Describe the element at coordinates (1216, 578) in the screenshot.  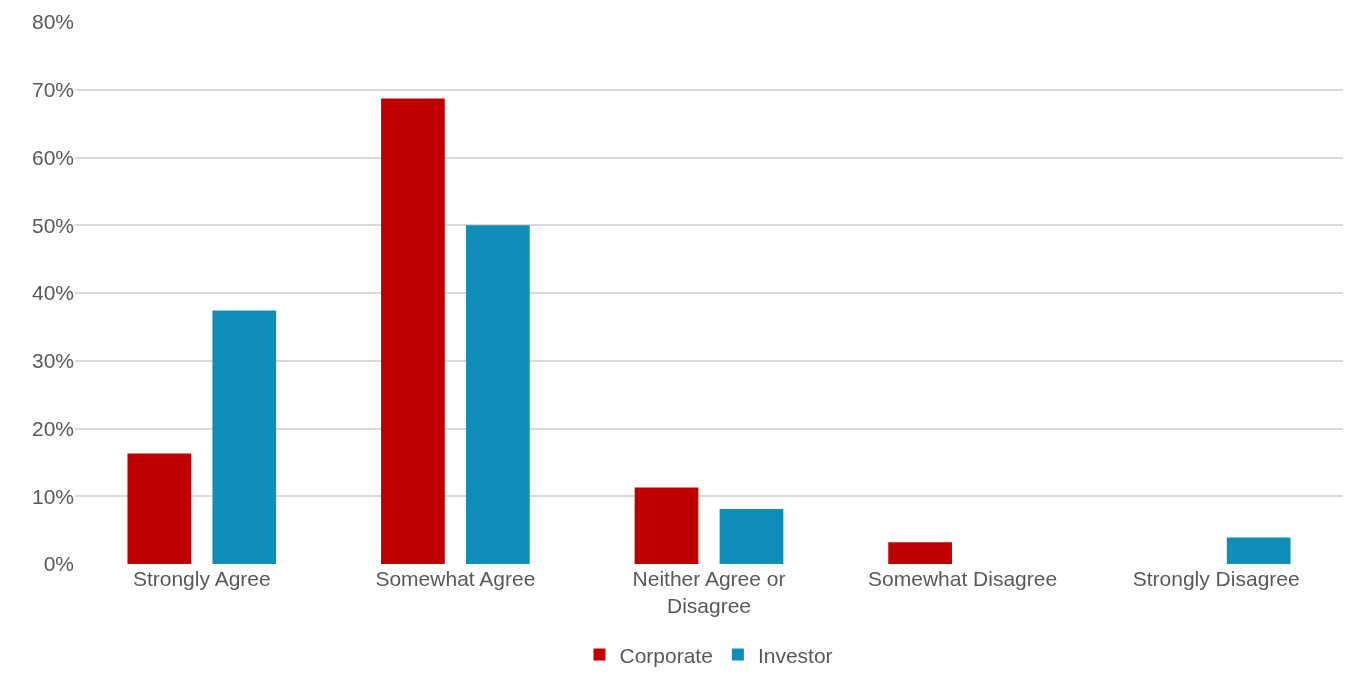
I see `x-tick-label: Strongly Disagree` at that location.